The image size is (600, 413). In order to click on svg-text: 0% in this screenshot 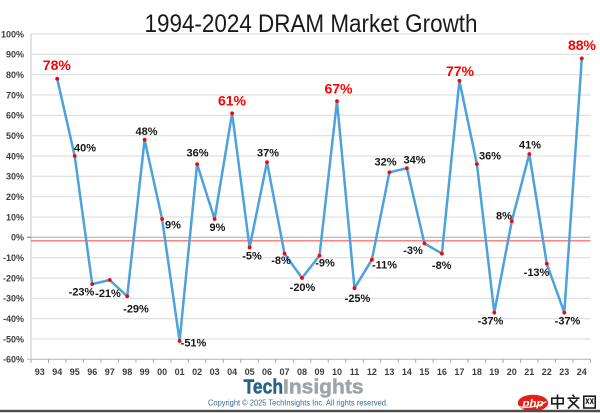, I will do `click(17, 238)`.